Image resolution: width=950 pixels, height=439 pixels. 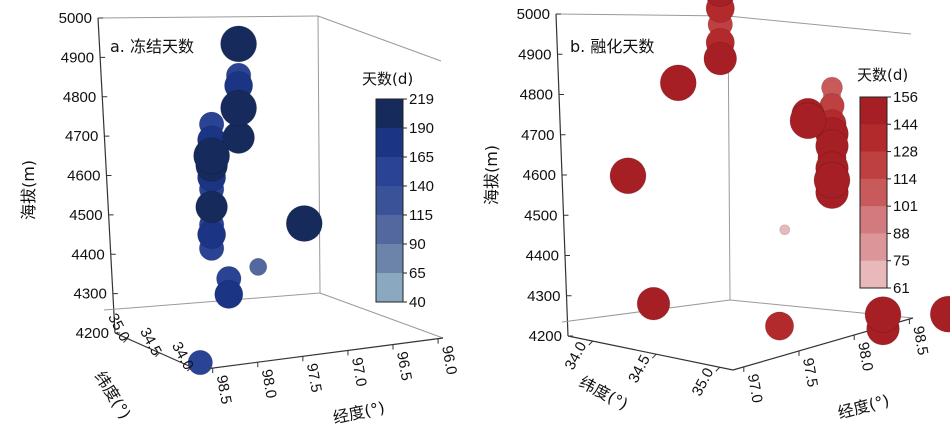 I want to click on chart-title: b. 融化天数, so click(x=612, y=46).